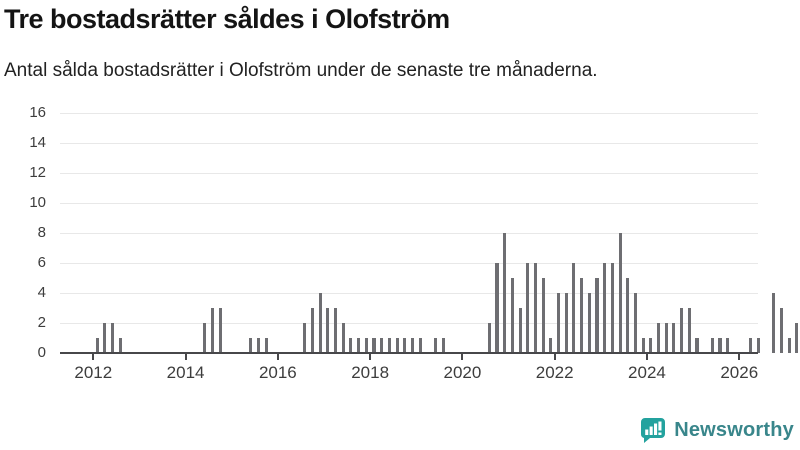 The width and height of the screenshot is (800, 450). What do you see at coordinates (653, 430) in the screenshot?
I see `bar-chart-speech-bubble-icon` at bounding box center [653, 430].